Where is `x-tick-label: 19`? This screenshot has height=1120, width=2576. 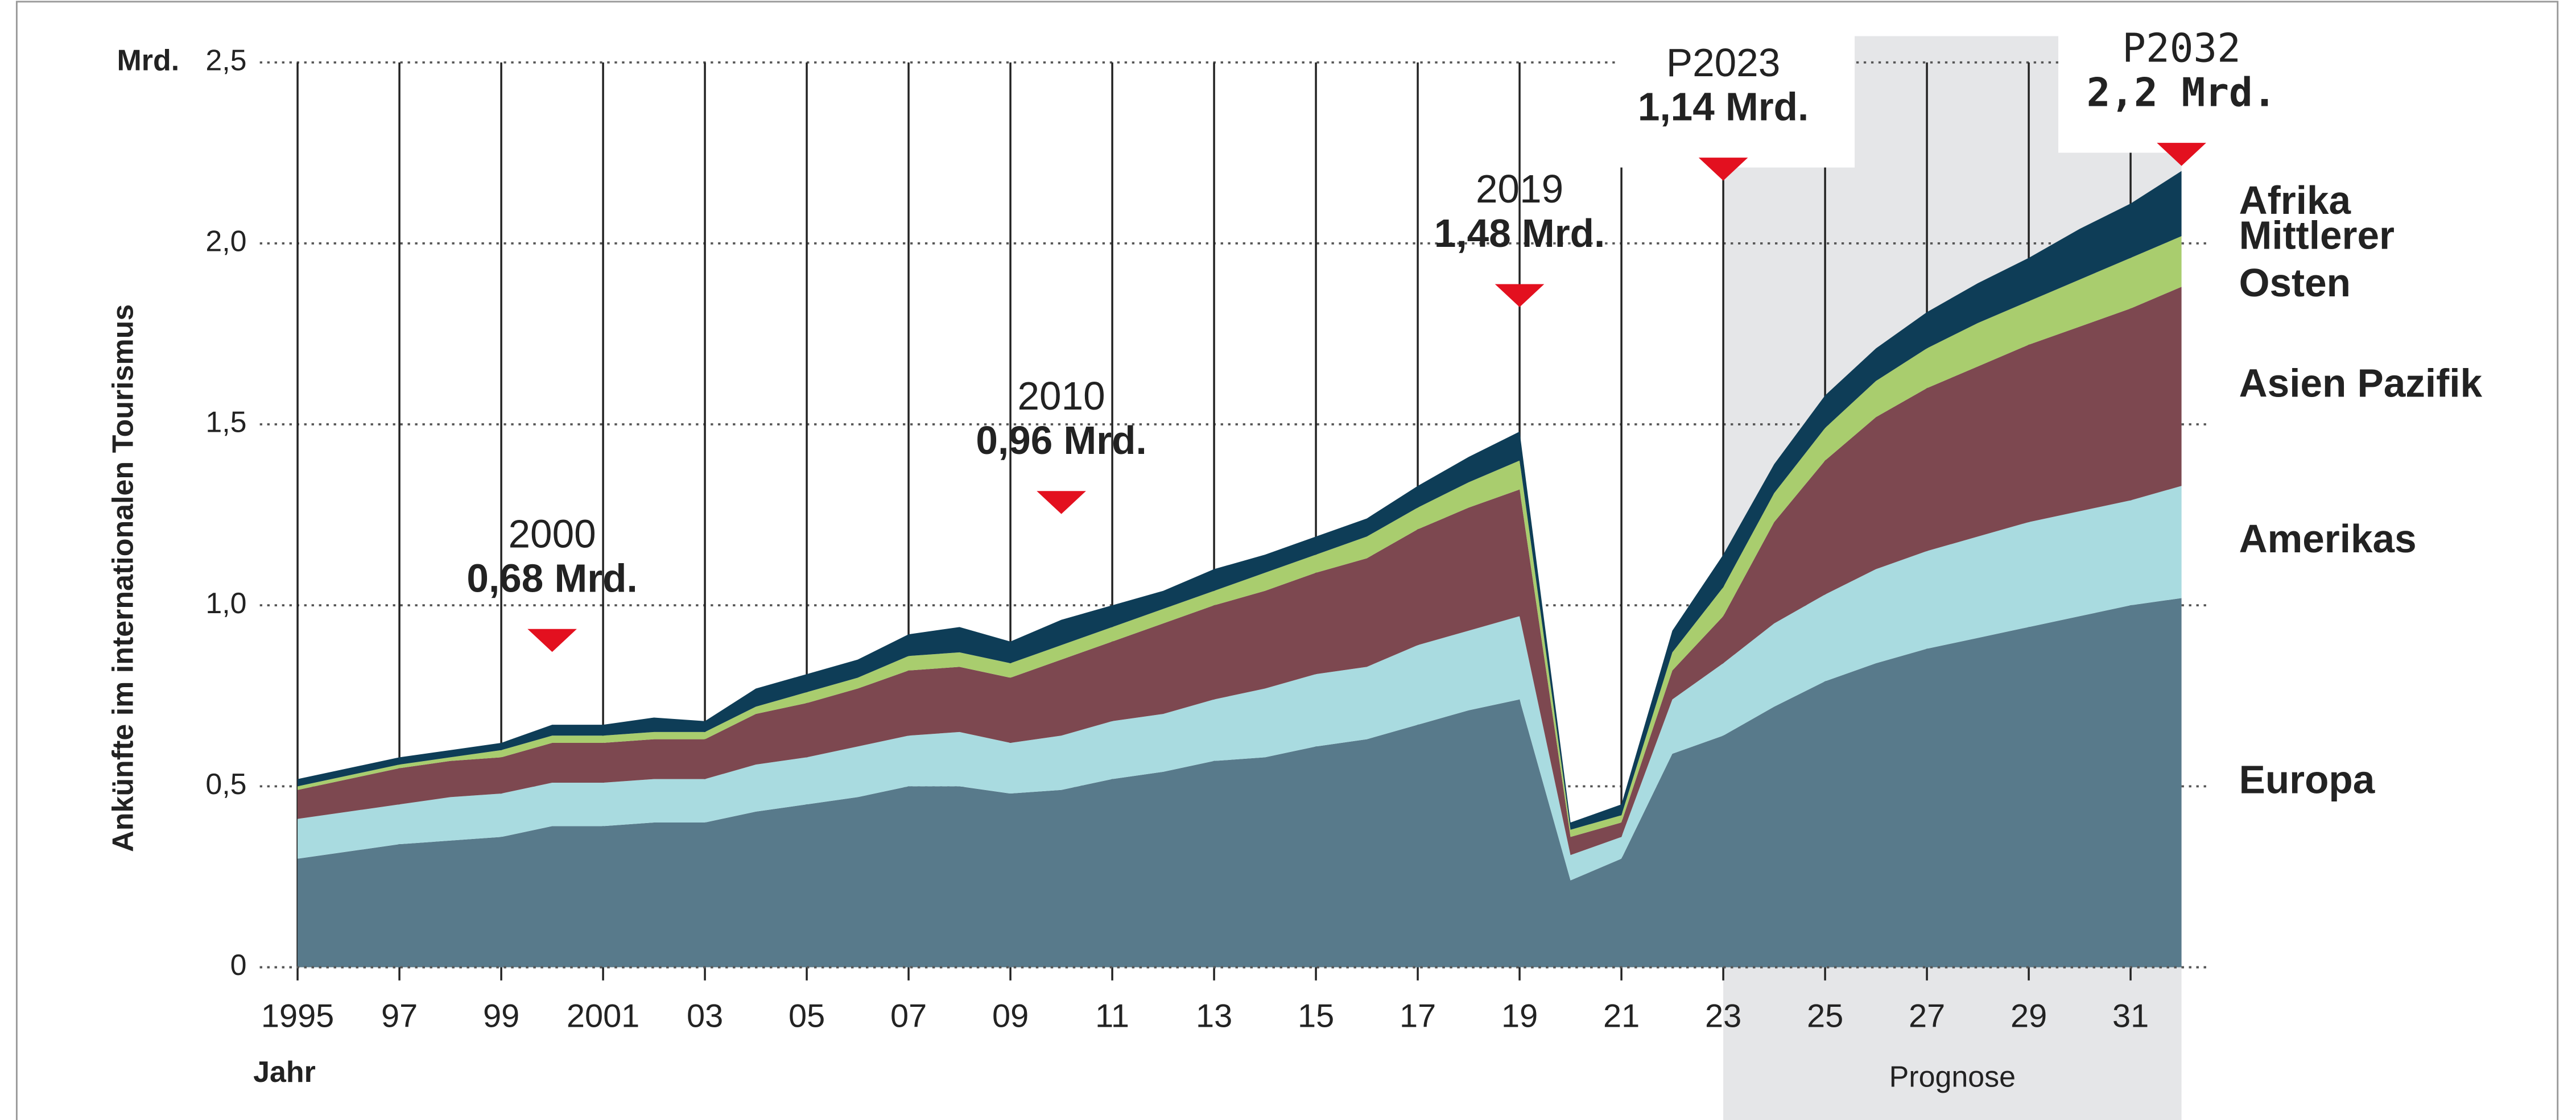 x-tick-label: 19 is located at coordinates (1519, 1016).